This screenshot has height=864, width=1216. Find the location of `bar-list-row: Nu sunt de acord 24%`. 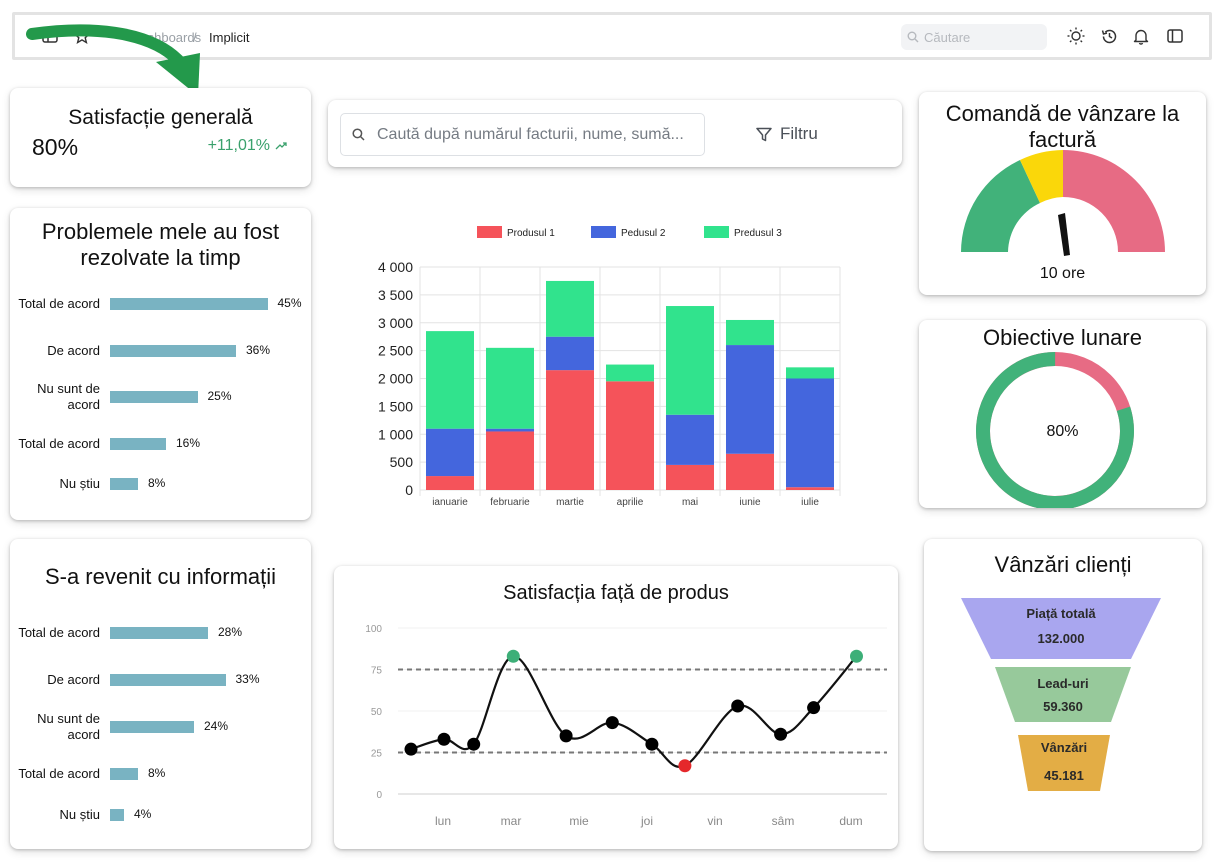

bar-list-row: Nu sunt de acord 24% is located at coordinates (160, 727).